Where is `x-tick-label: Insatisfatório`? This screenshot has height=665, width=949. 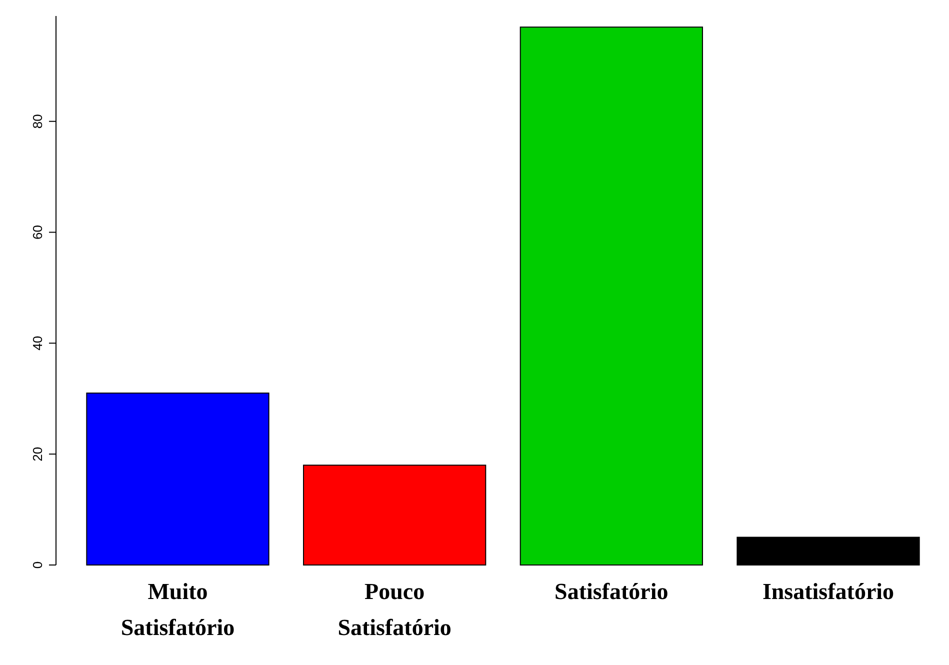 x-tick-label: Insatisfatório is located at coordinates (828, 591).